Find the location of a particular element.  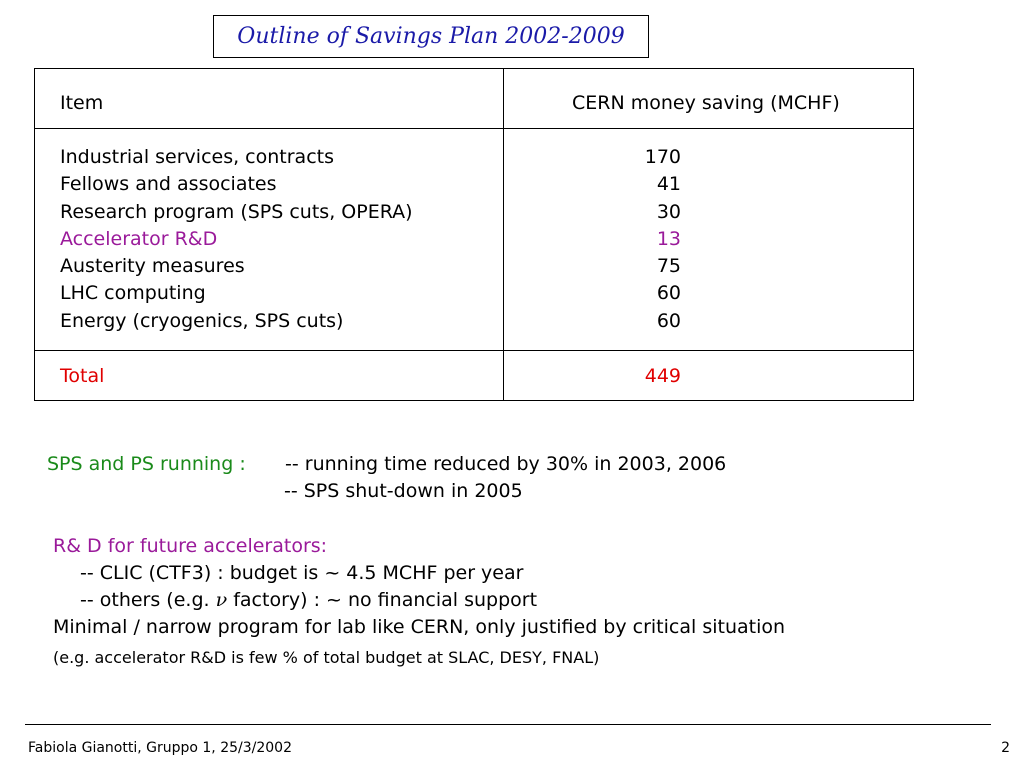

total-label: Total is located at coordinates (82, 376).